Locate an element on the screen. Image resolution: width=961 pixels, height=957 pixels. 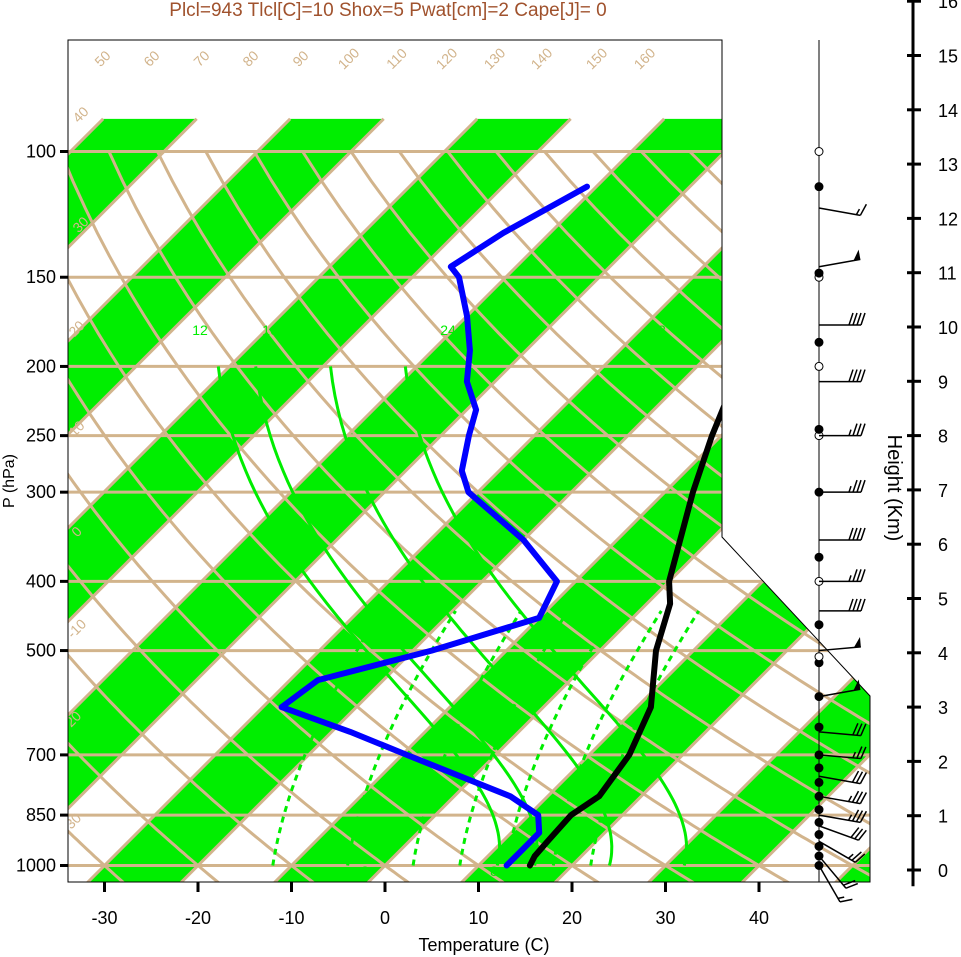
isotherm-label: 40 is located at coordinates (80, 114).